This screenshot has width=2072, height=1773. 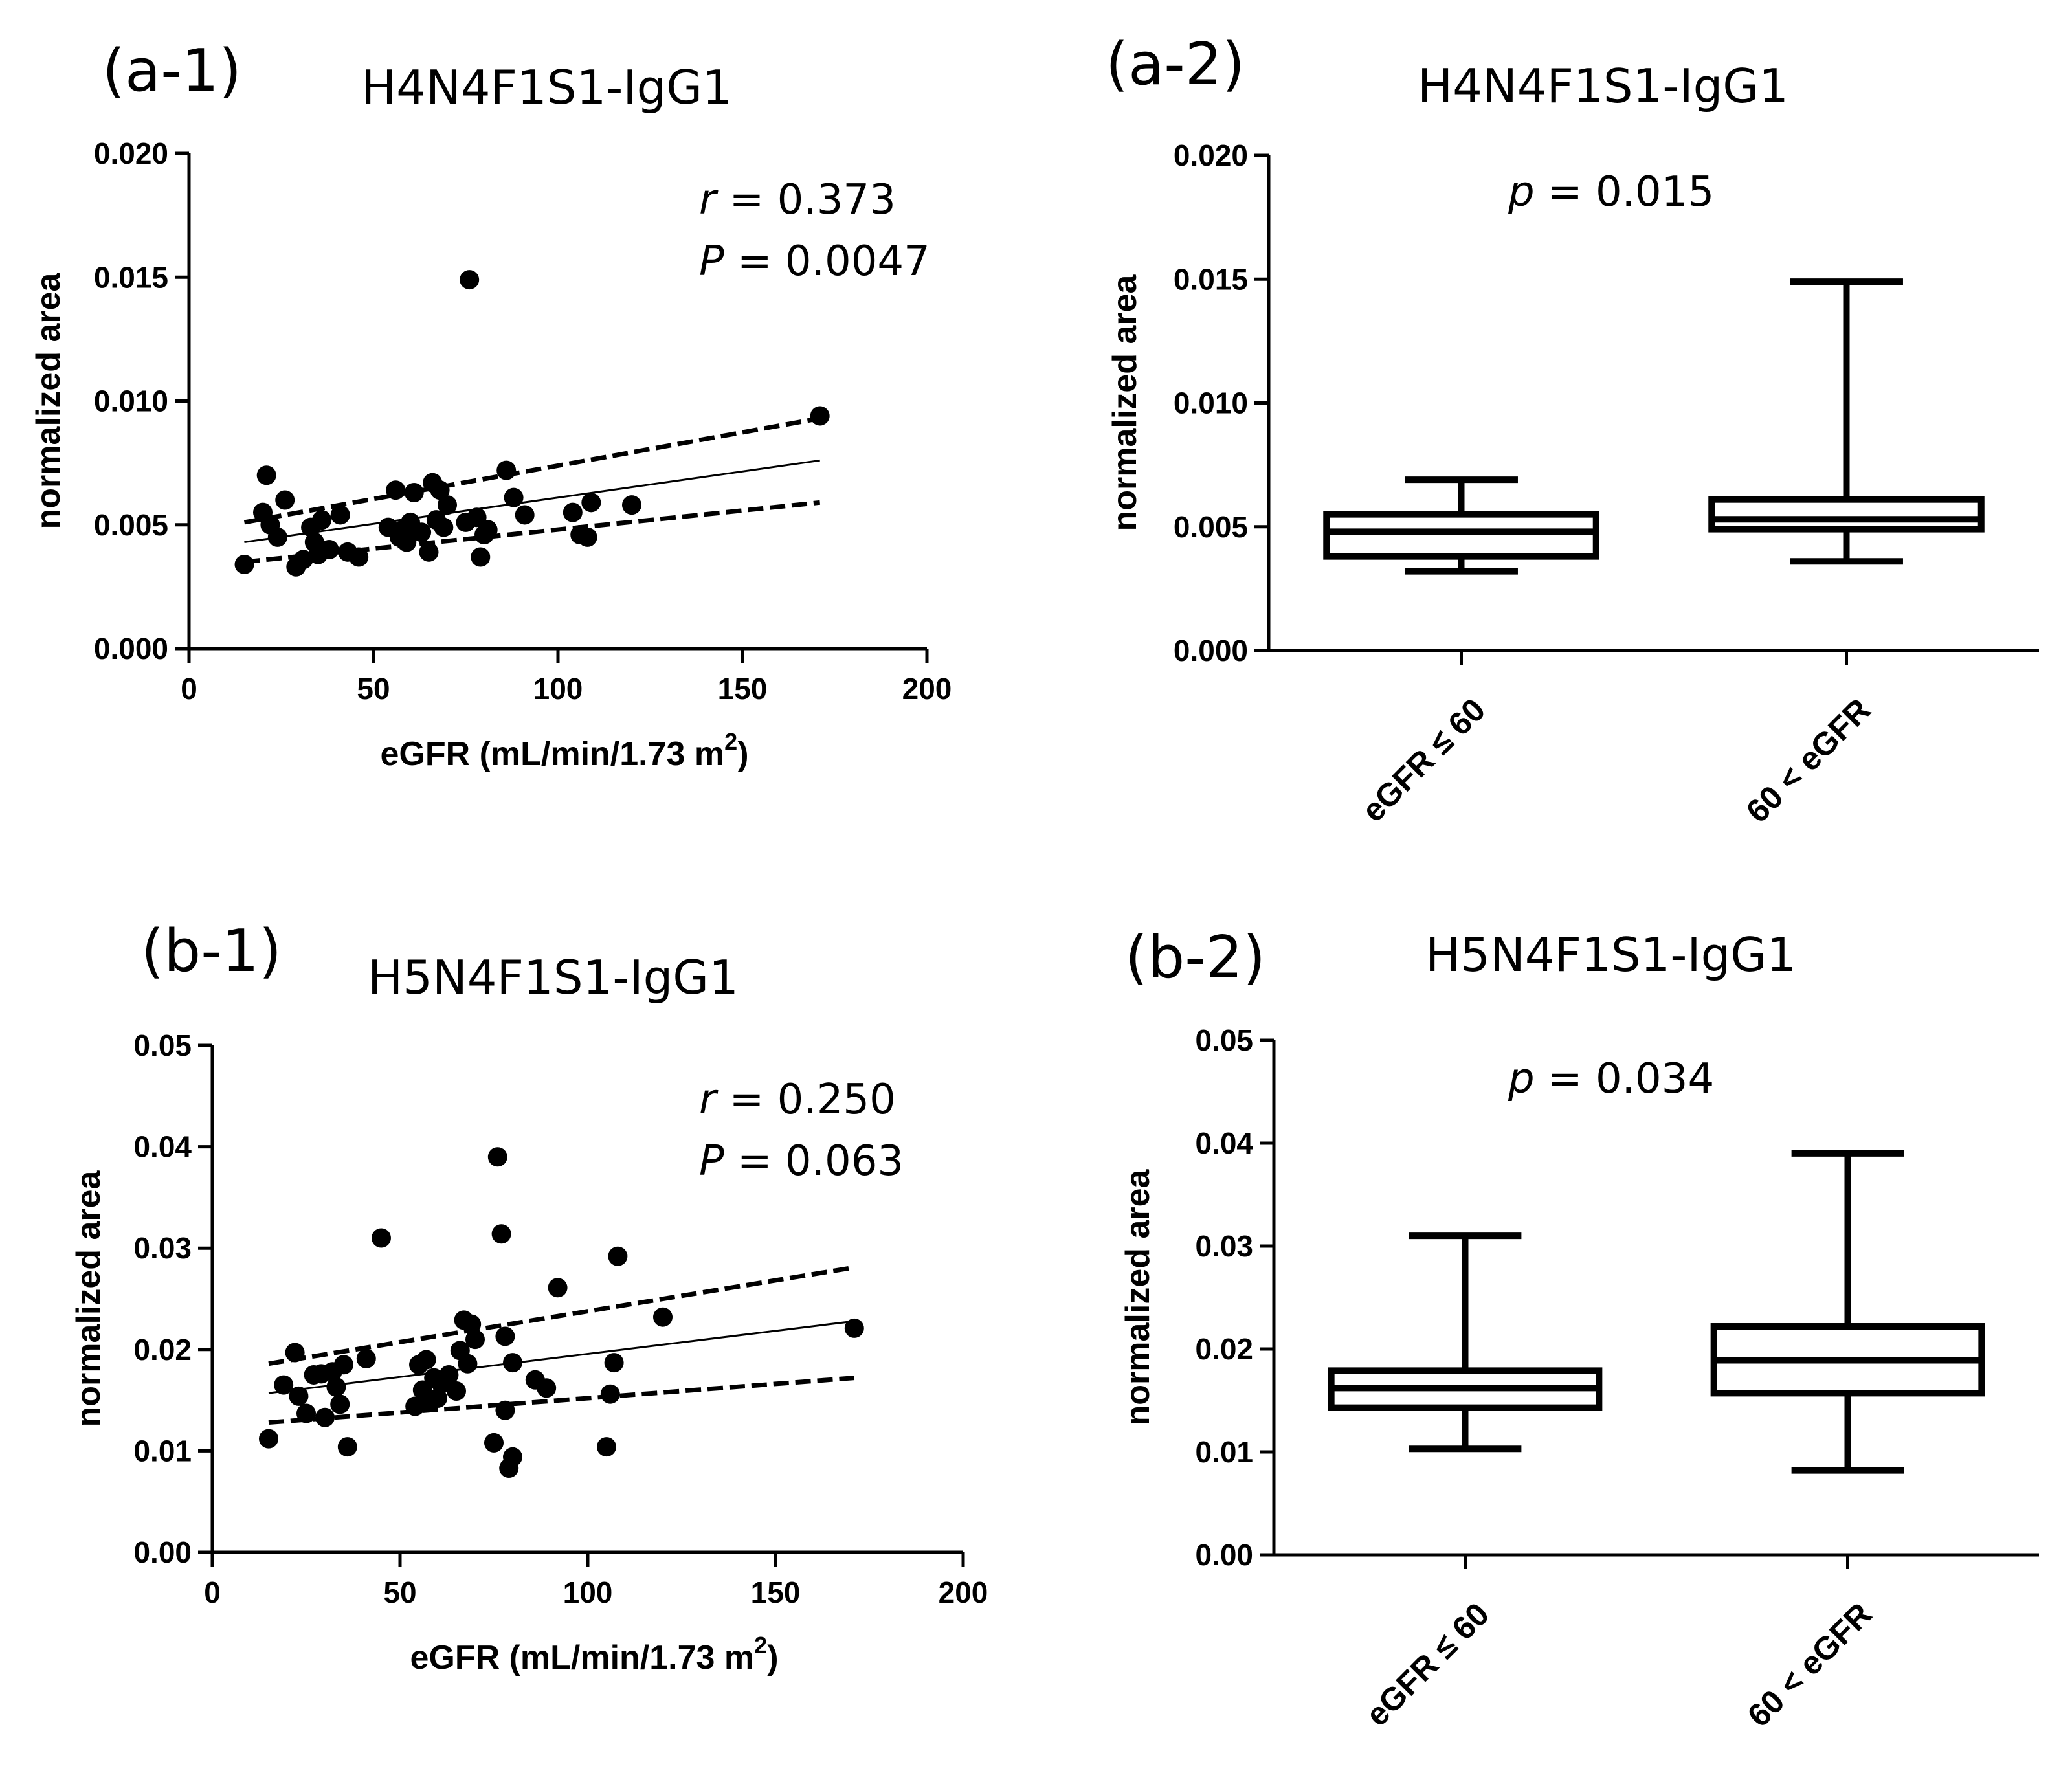 What do you see at coordinates (212, 1592) in the screenshot?
I see `x-tick-label-b1-0: 0` at bounding box center [212, 1592].